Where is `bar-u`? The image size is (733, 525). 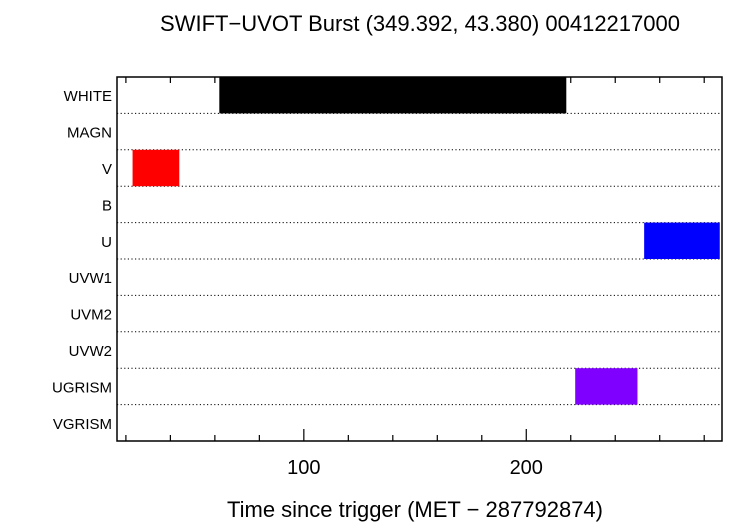 bar-u is located at coordinates (682, 240).